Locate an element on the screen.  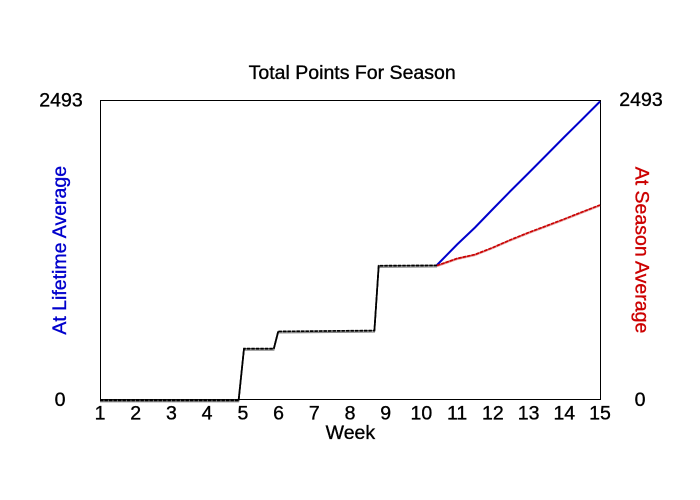
svg-text: At Season Average is located at coordinates (642, 250).